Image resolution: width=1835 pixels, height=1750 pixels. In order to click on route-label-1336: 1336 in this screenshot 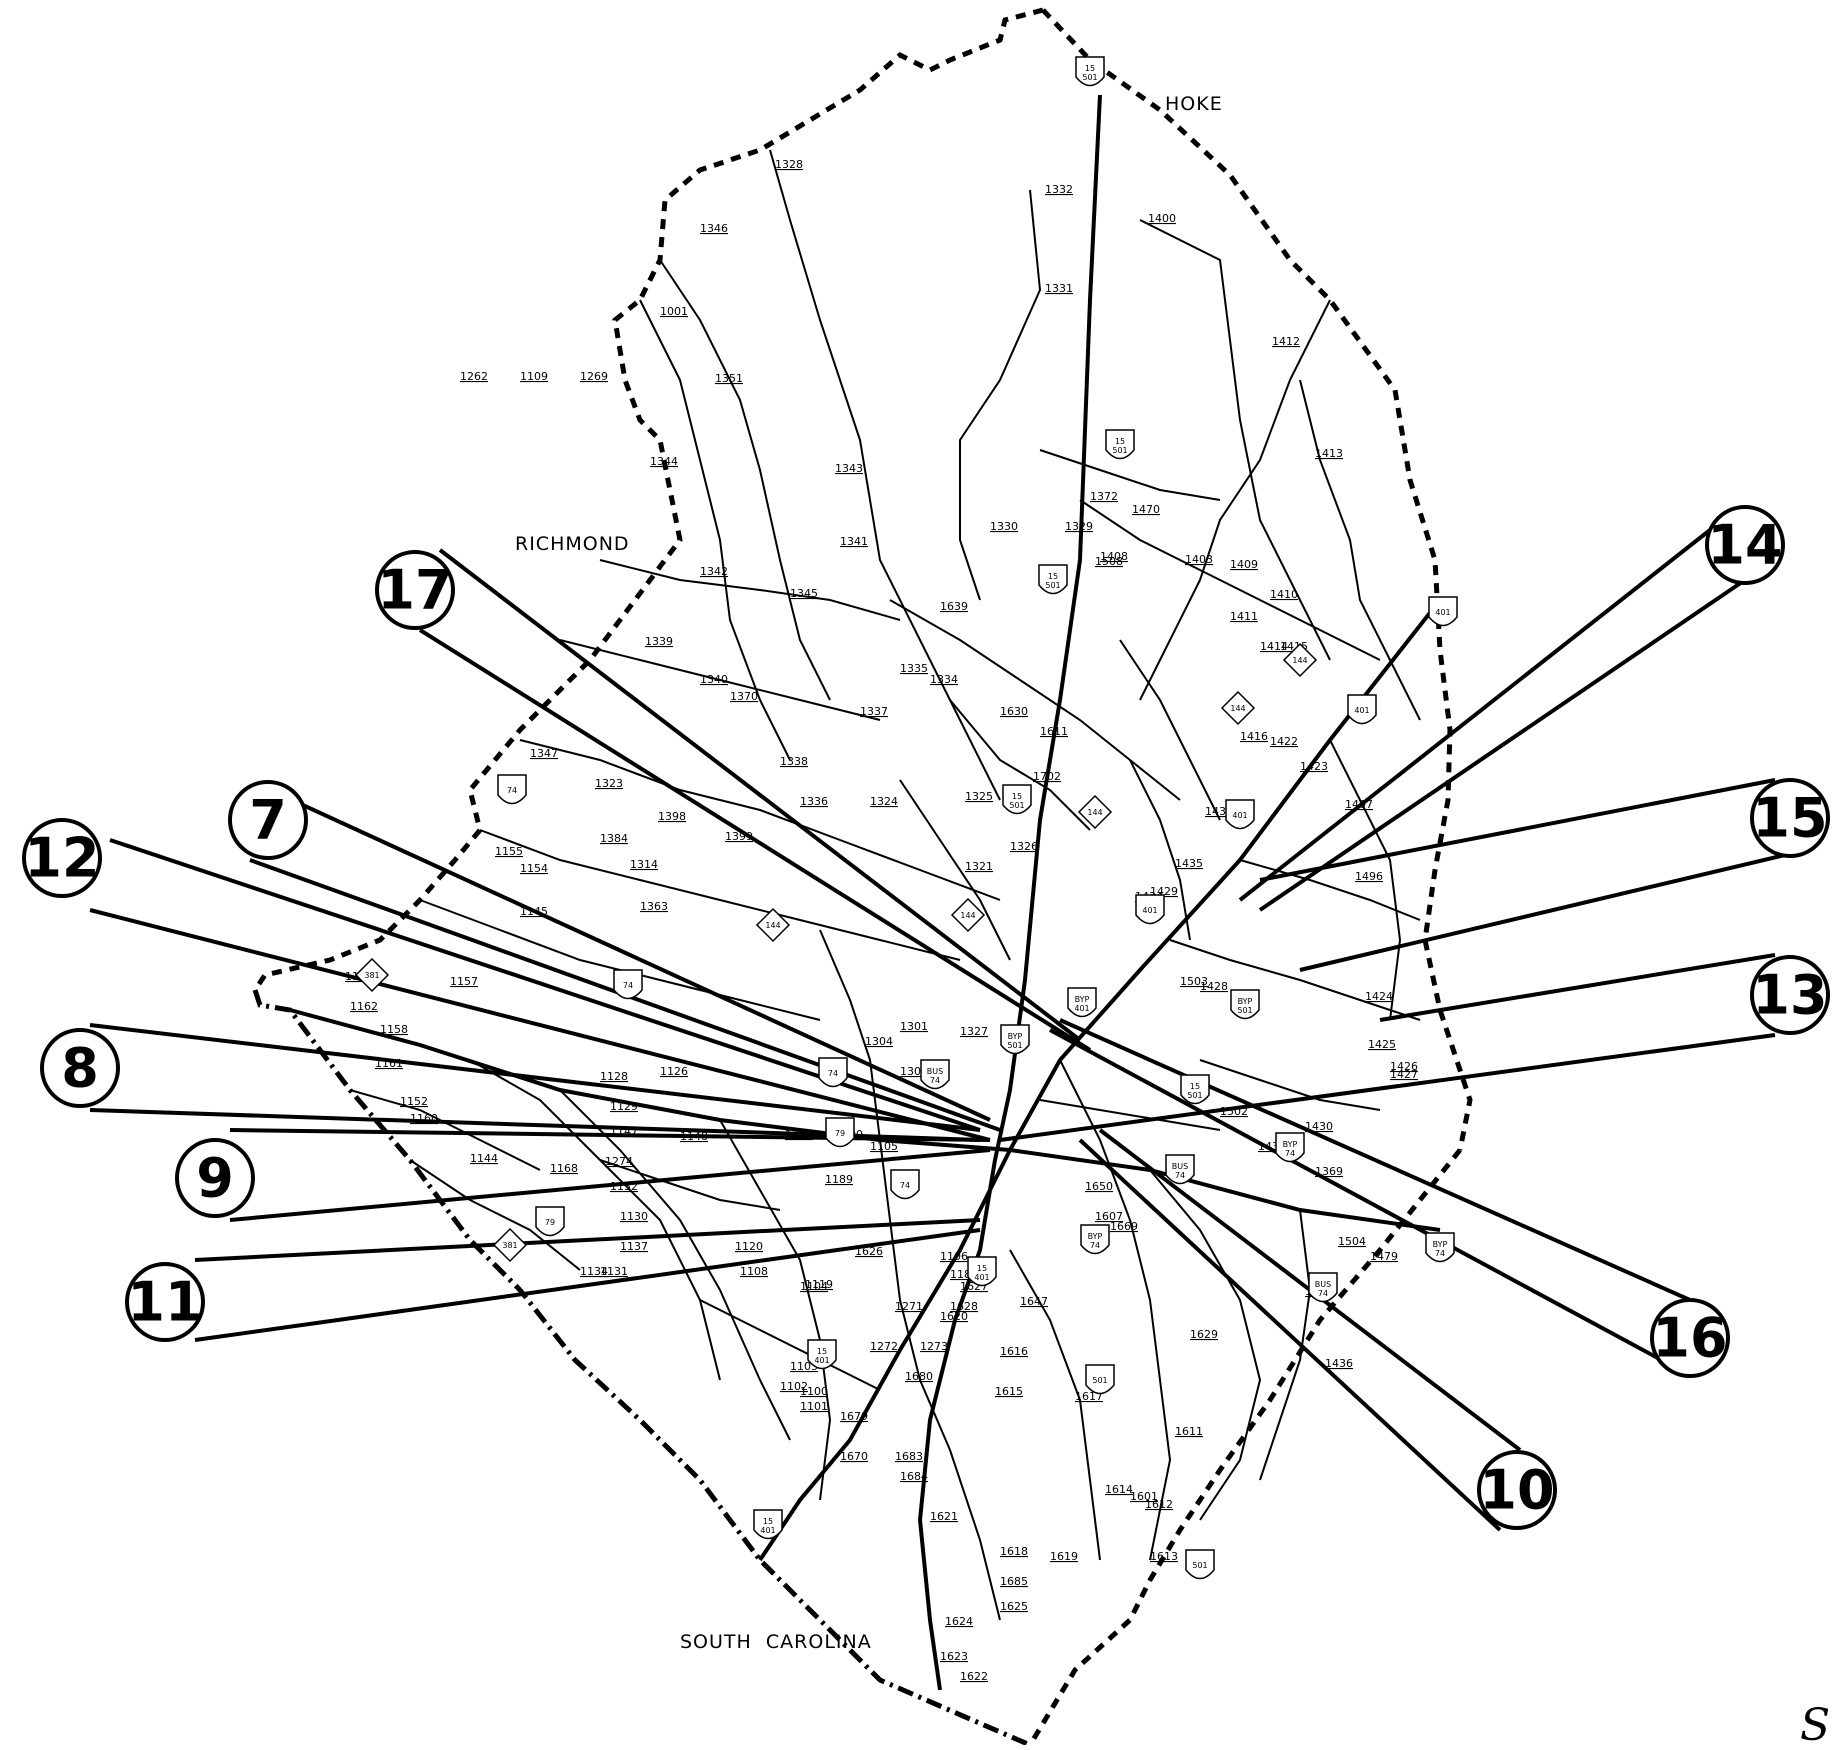, I will do `click(814, 801)`.